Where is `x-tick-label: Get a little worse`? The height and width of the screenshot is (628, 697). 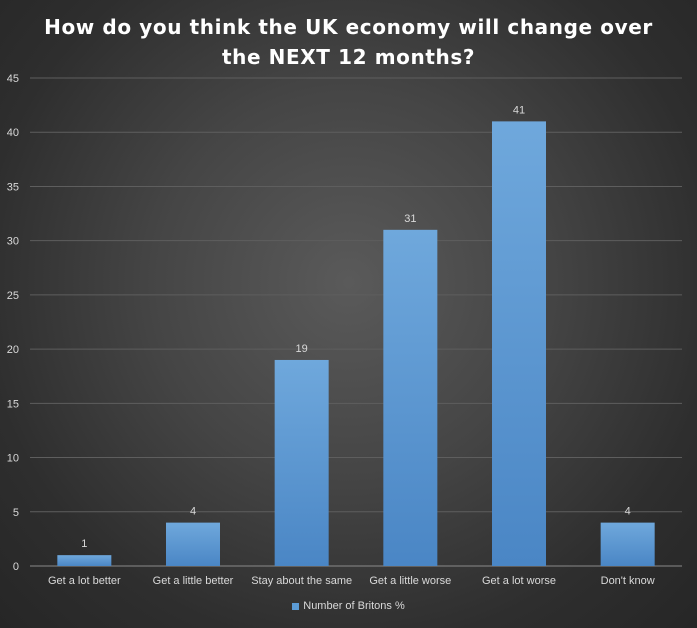
x-tick-label: Get a little worse is located at coordinates (410, 581).